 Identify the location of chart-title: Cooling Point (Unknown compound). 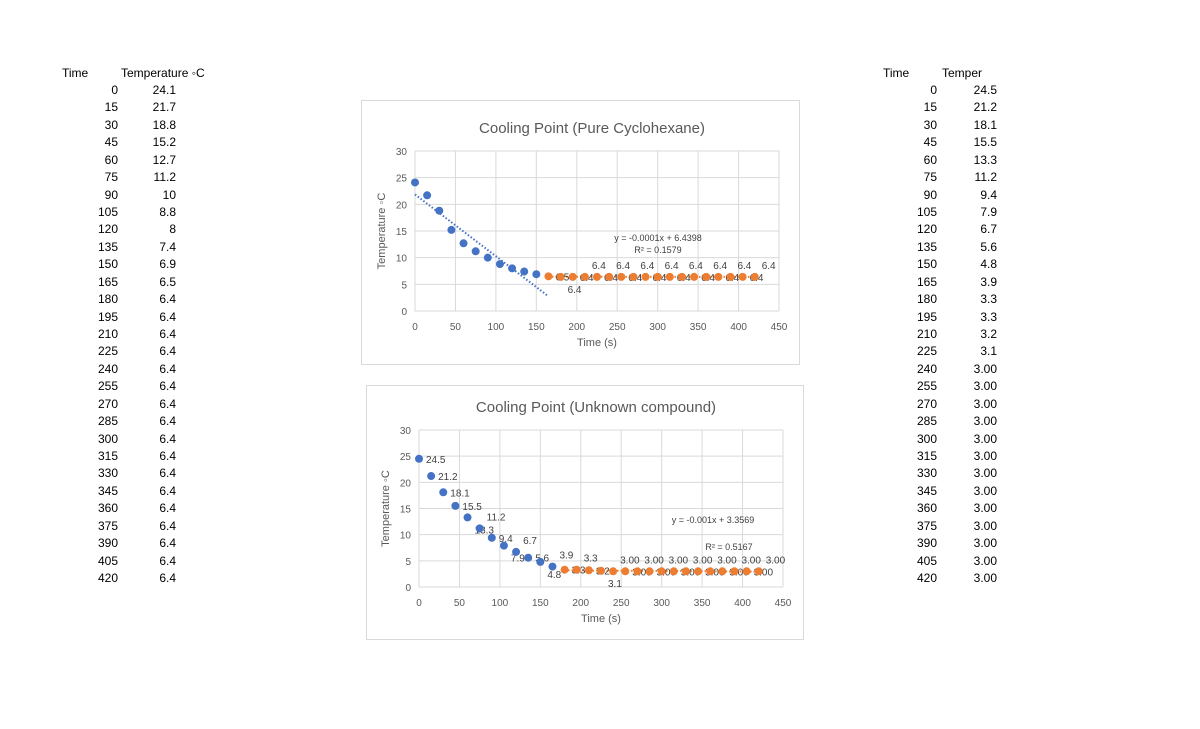
(596, 407).